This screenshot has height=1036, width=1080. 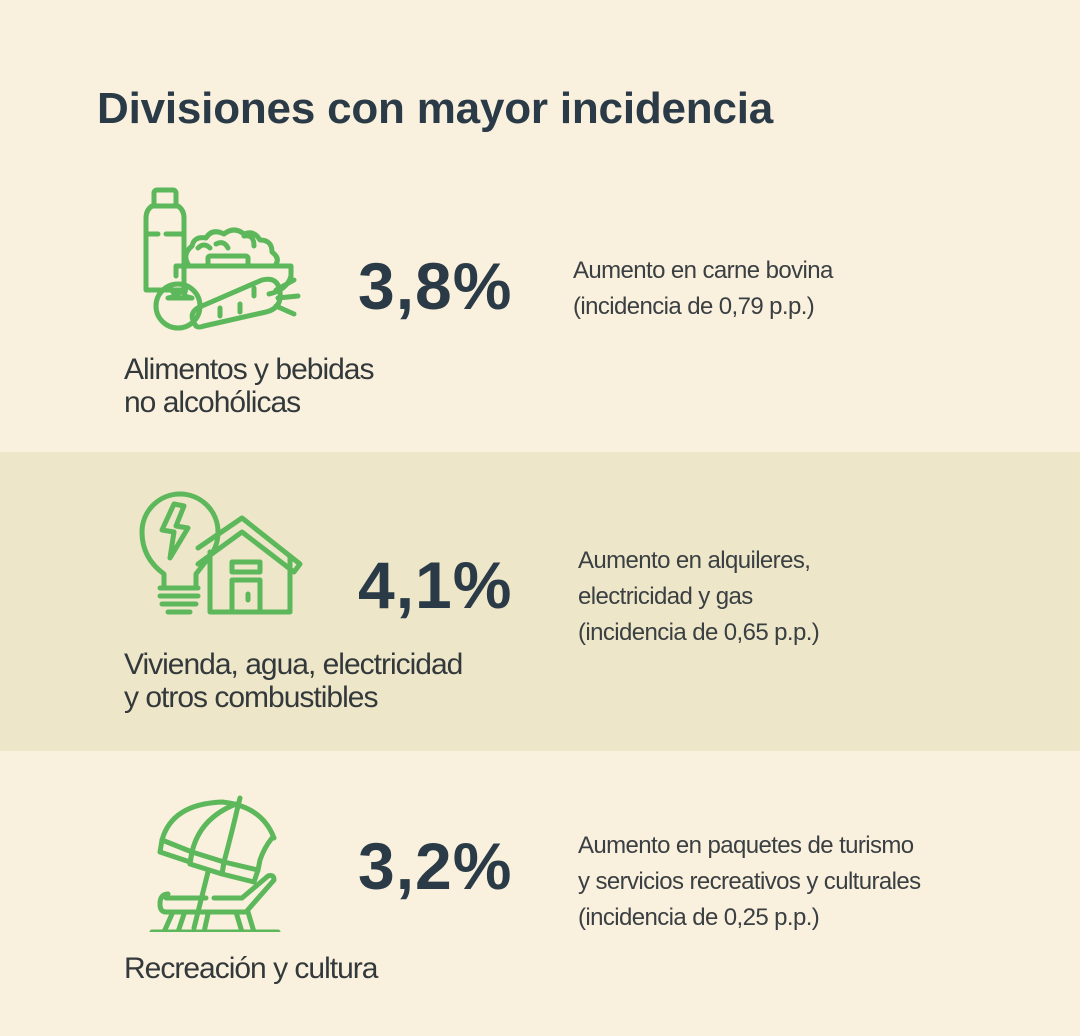 I want to click on label-food: Alimentos y bebidas no alcohólicas, so click(x=249, y=386).